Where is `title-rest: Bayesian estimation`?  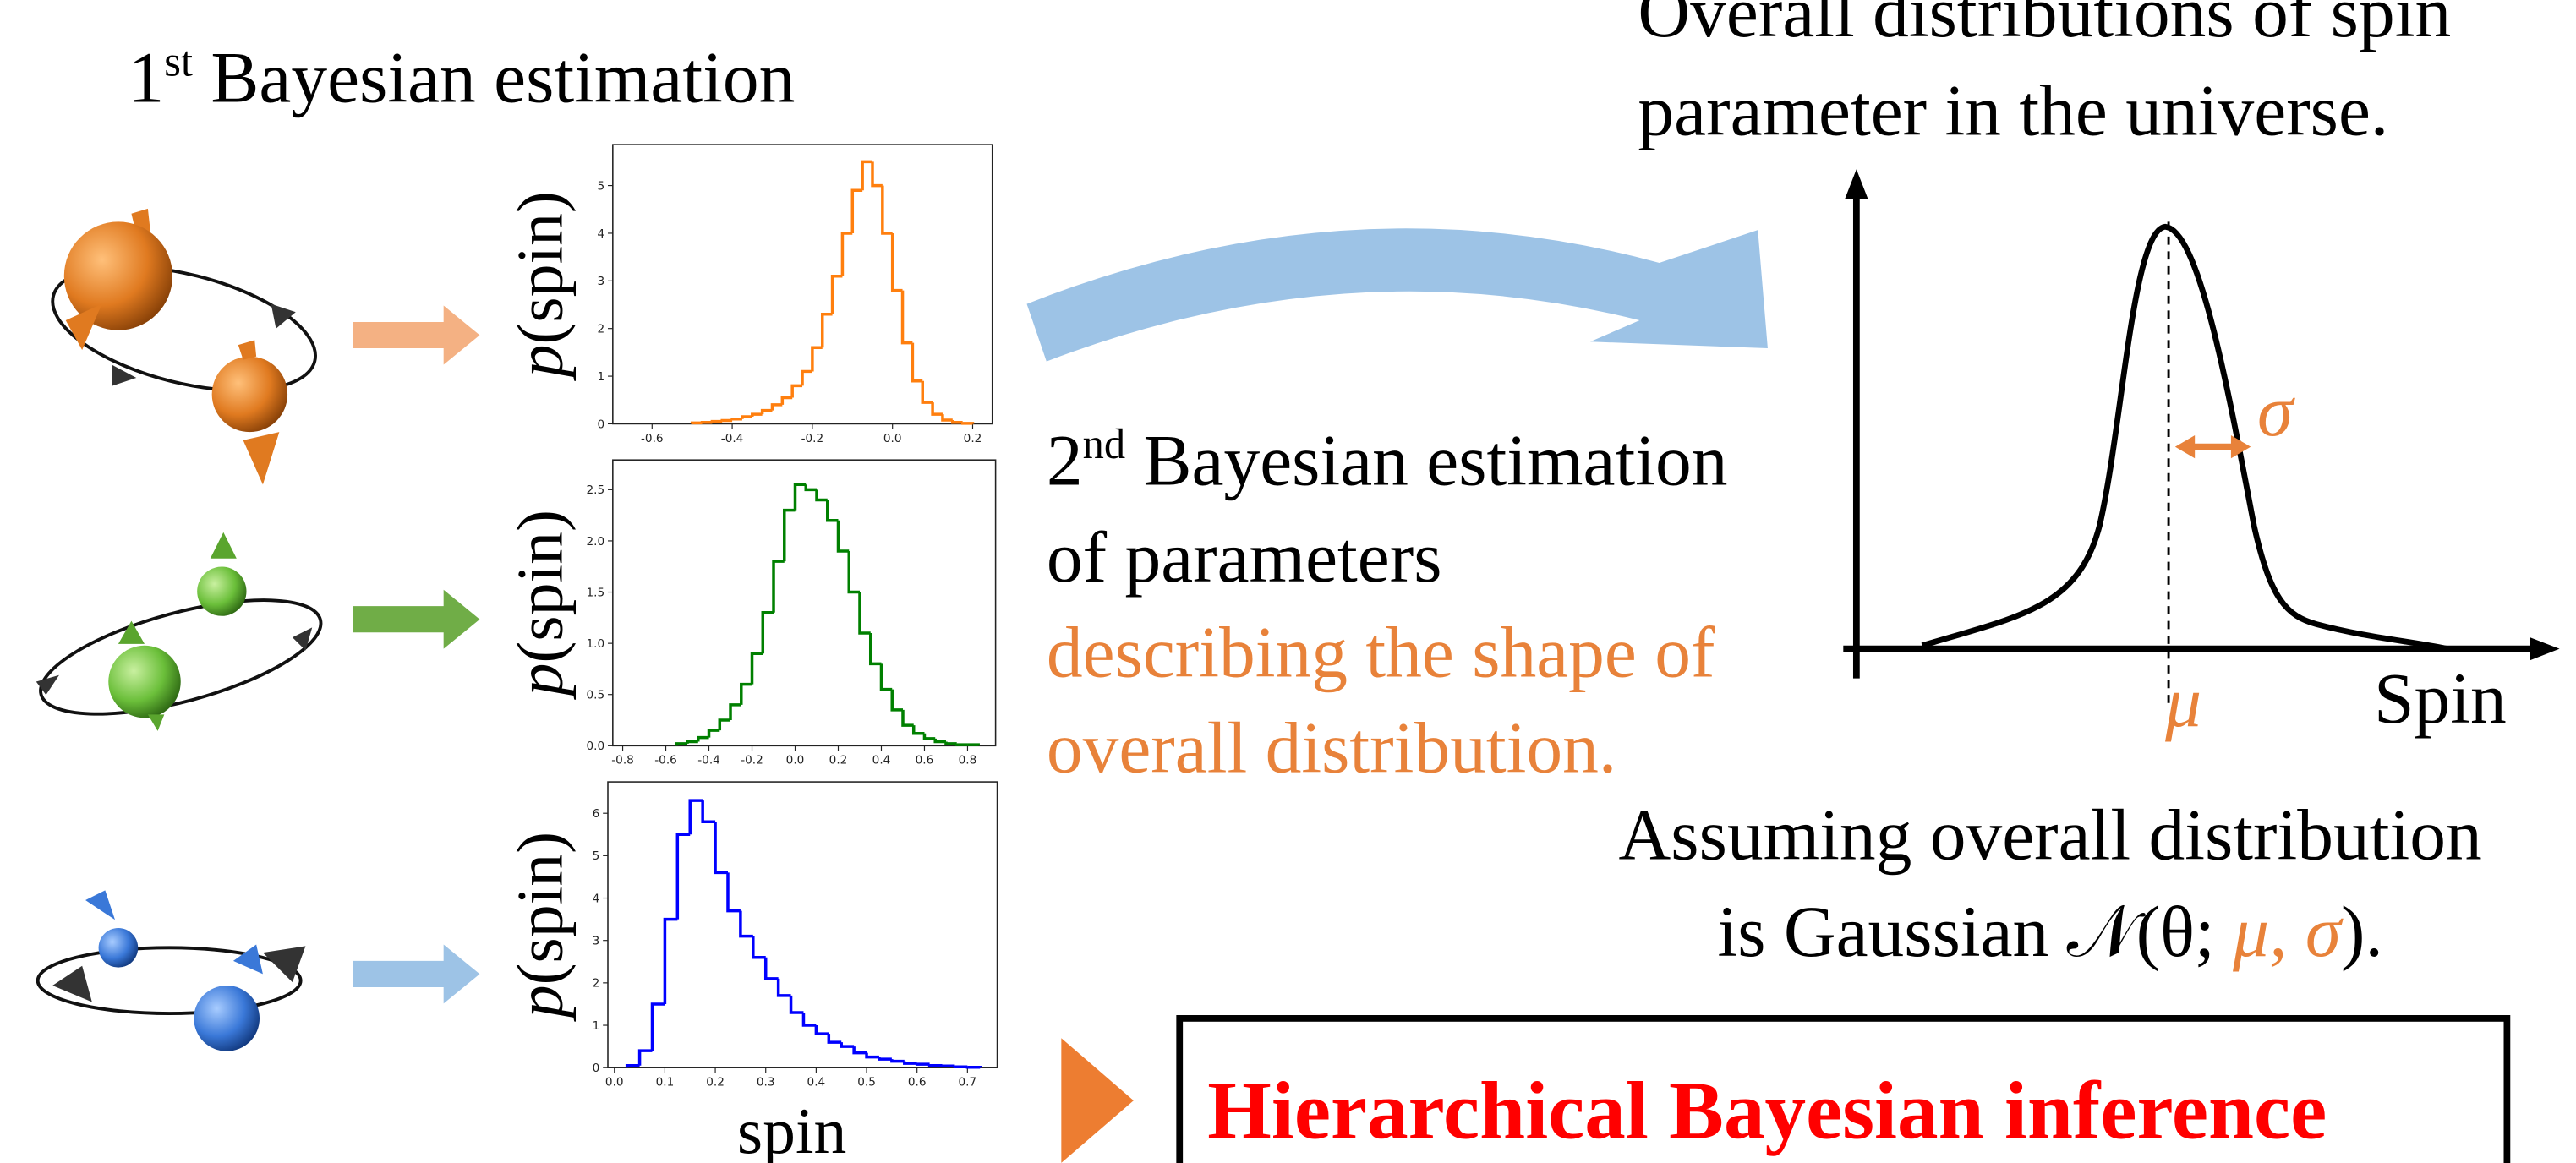 title-rest: Bayesian estimation is located at coordinates (494, 78).